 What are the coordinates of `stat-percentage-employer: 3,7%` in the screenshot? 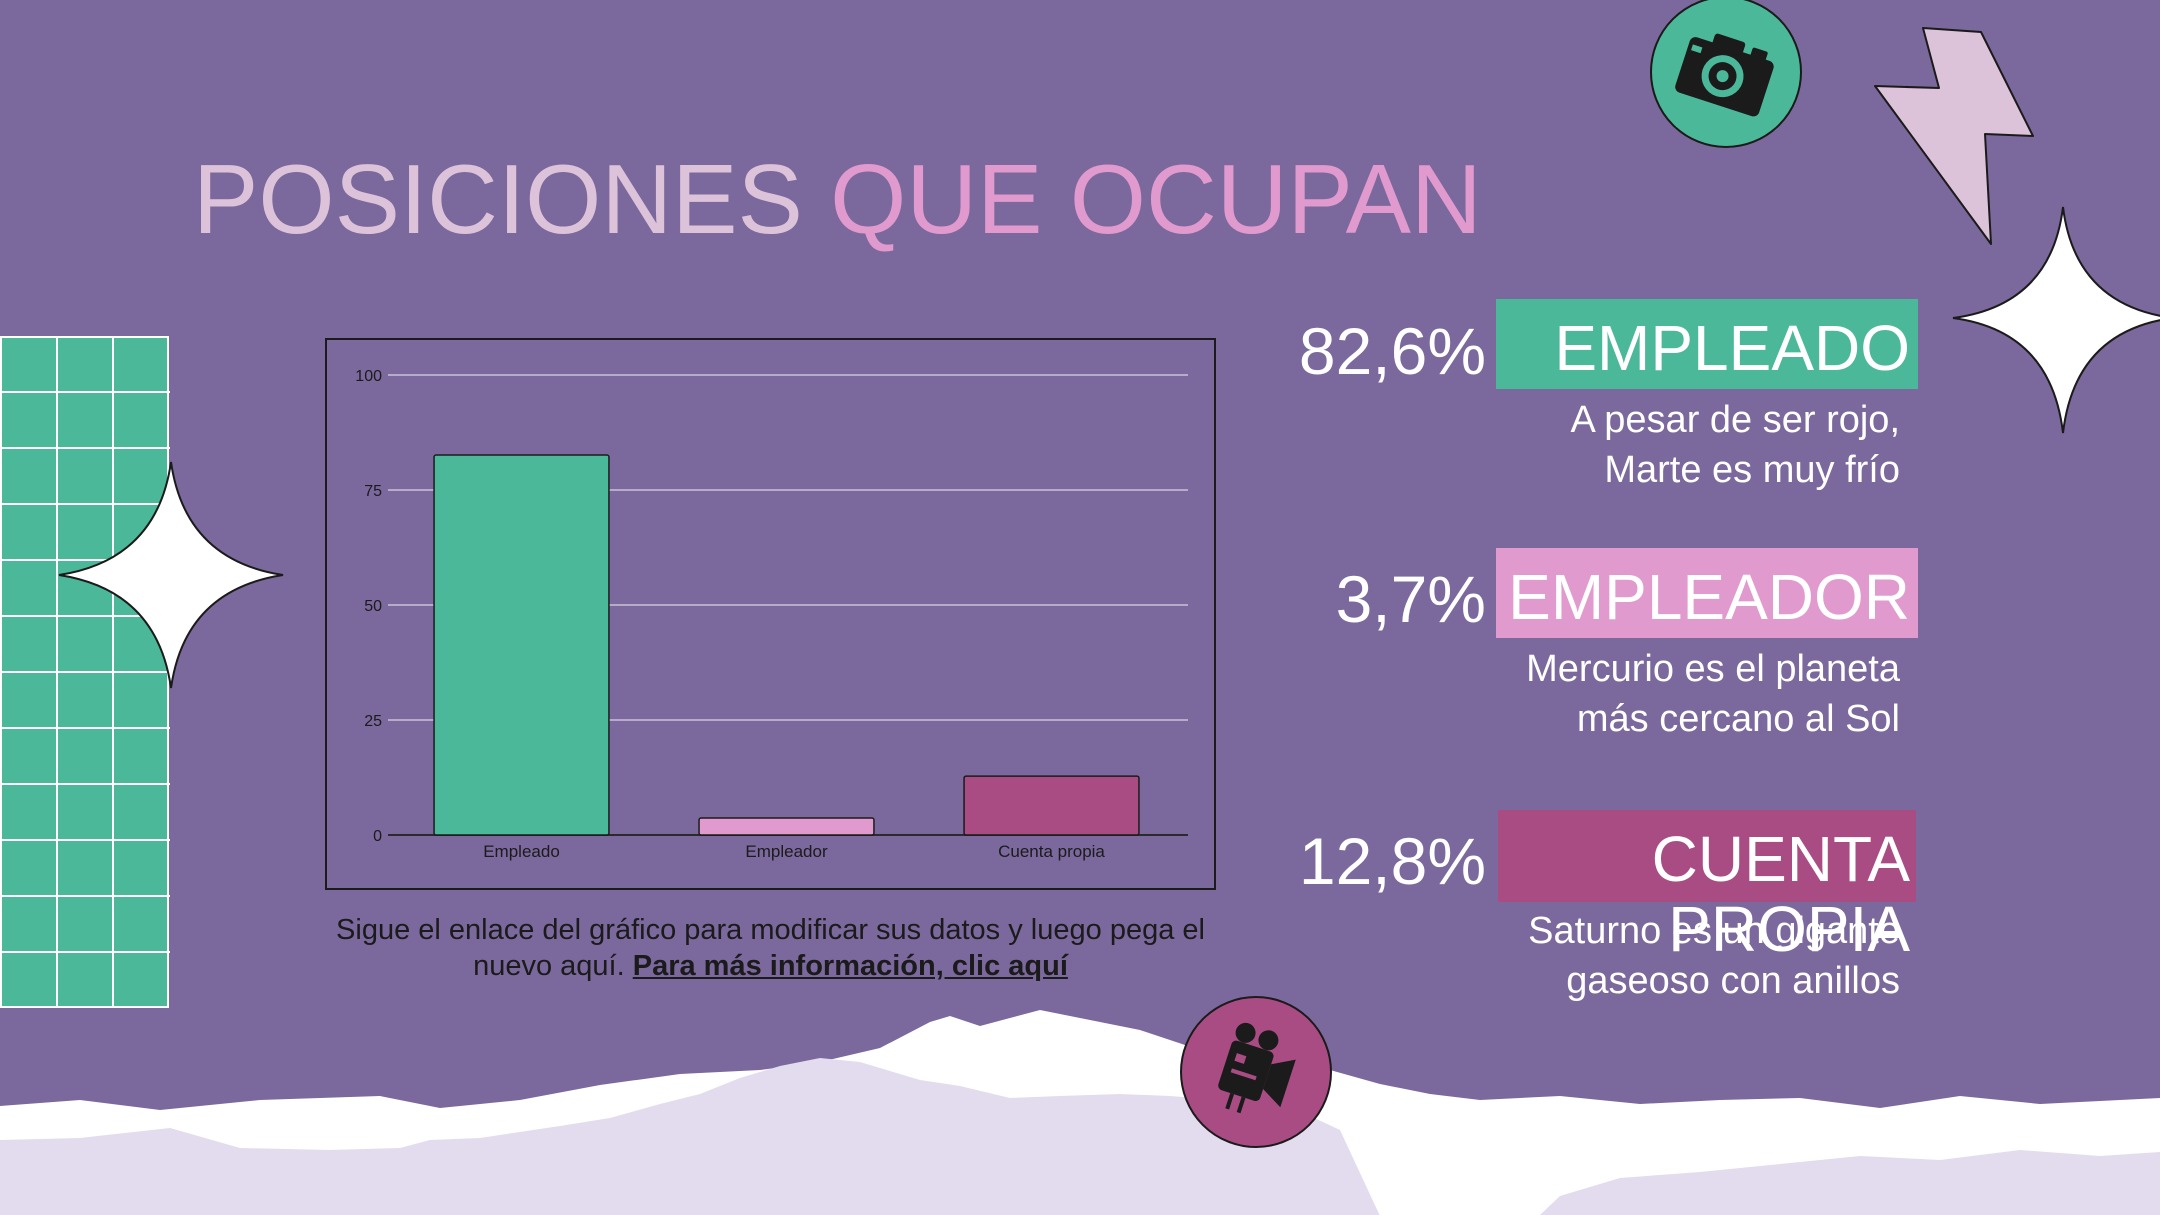 It's located at (1410, 599).